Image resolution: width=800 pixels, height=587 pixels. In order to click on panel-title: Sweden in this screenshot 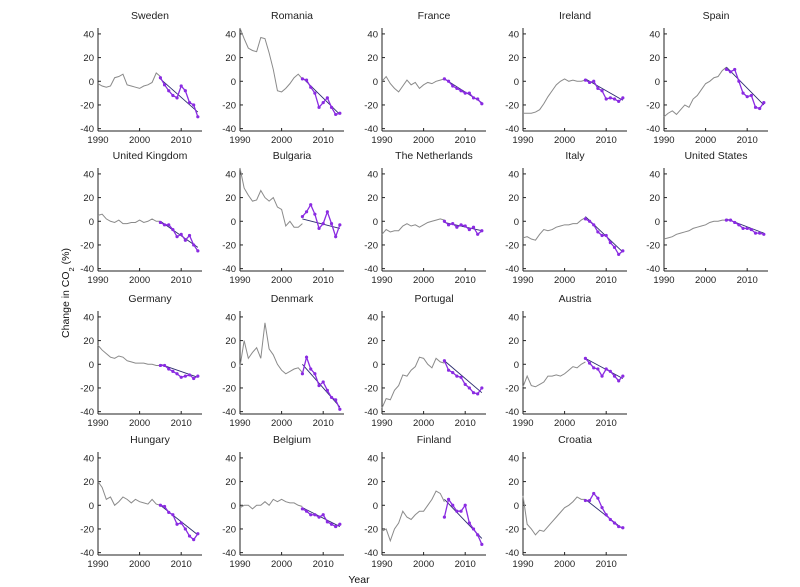, I will do `click(150, 16)`.